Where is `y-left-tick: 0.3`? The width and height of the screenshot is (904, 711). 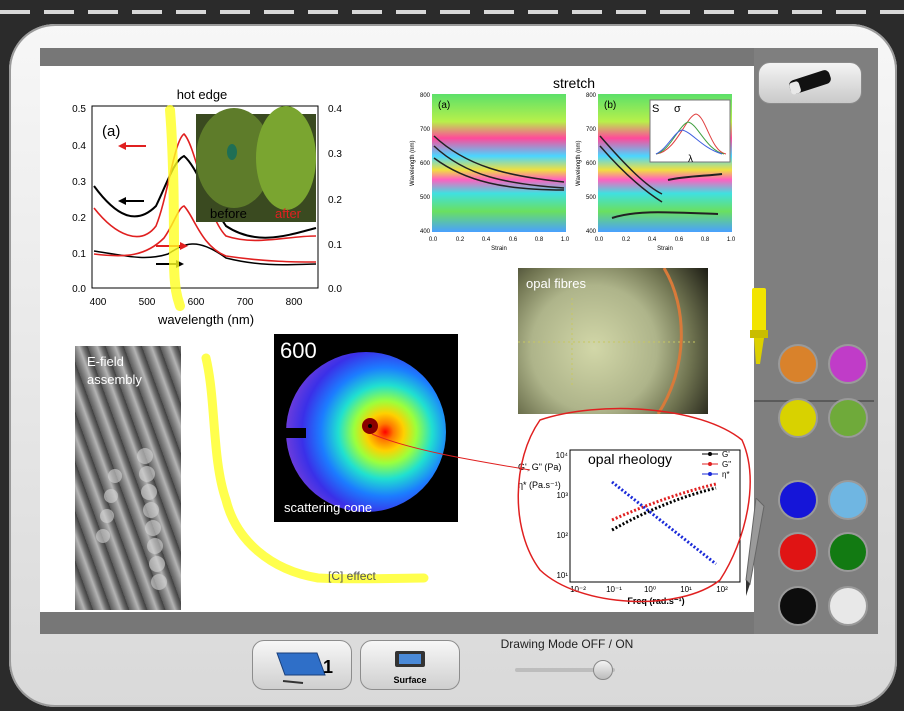
y-left-tick: 0.3 is located at coordinates (79, 182).